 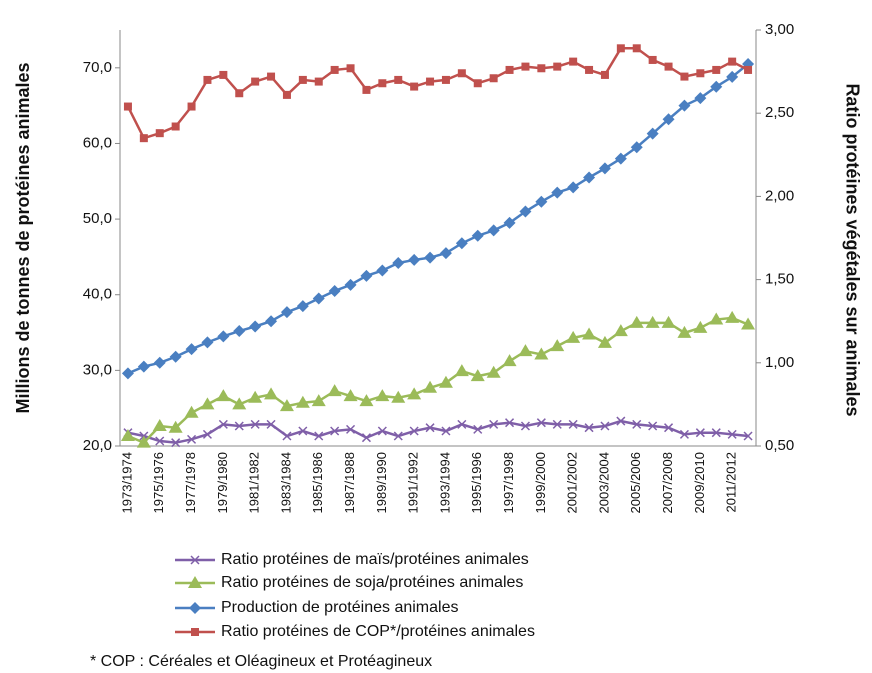 I want to click on x-tick-label: 1981/1982, so click(x=254, y=482).